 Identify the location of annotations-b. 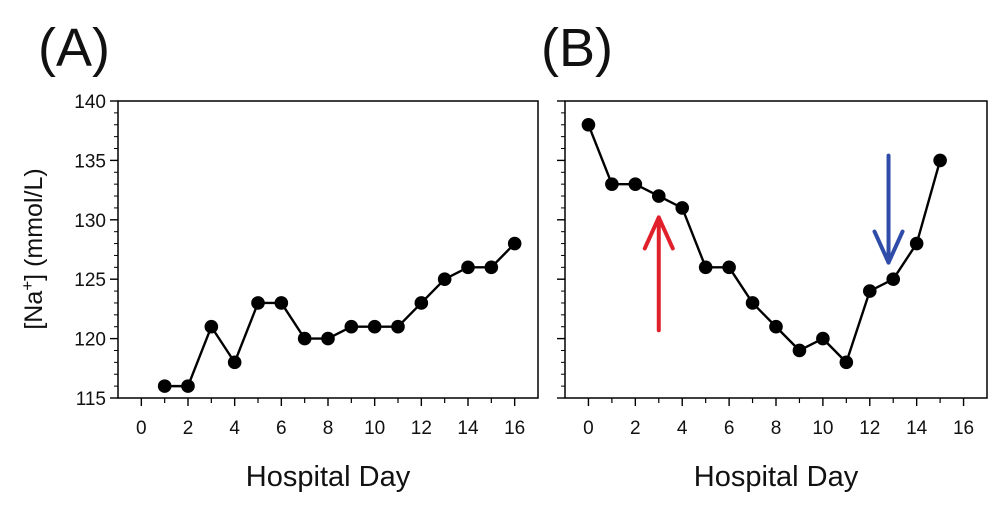
(773, 243).